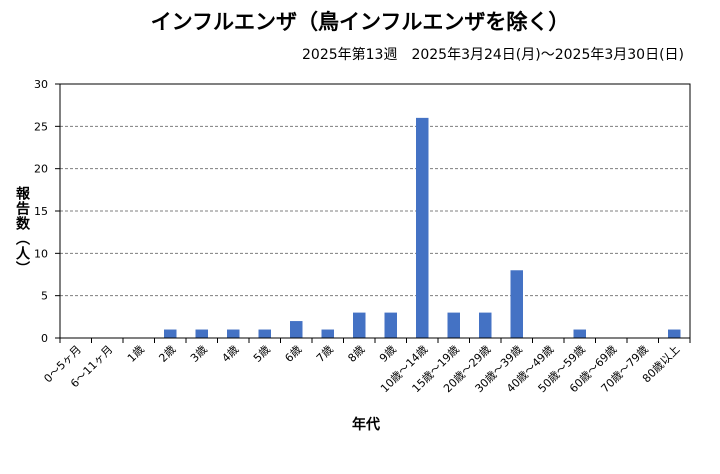  I want to click on y-tick-labels: 0 5 10 15 20 25 30, so click(41, 211).